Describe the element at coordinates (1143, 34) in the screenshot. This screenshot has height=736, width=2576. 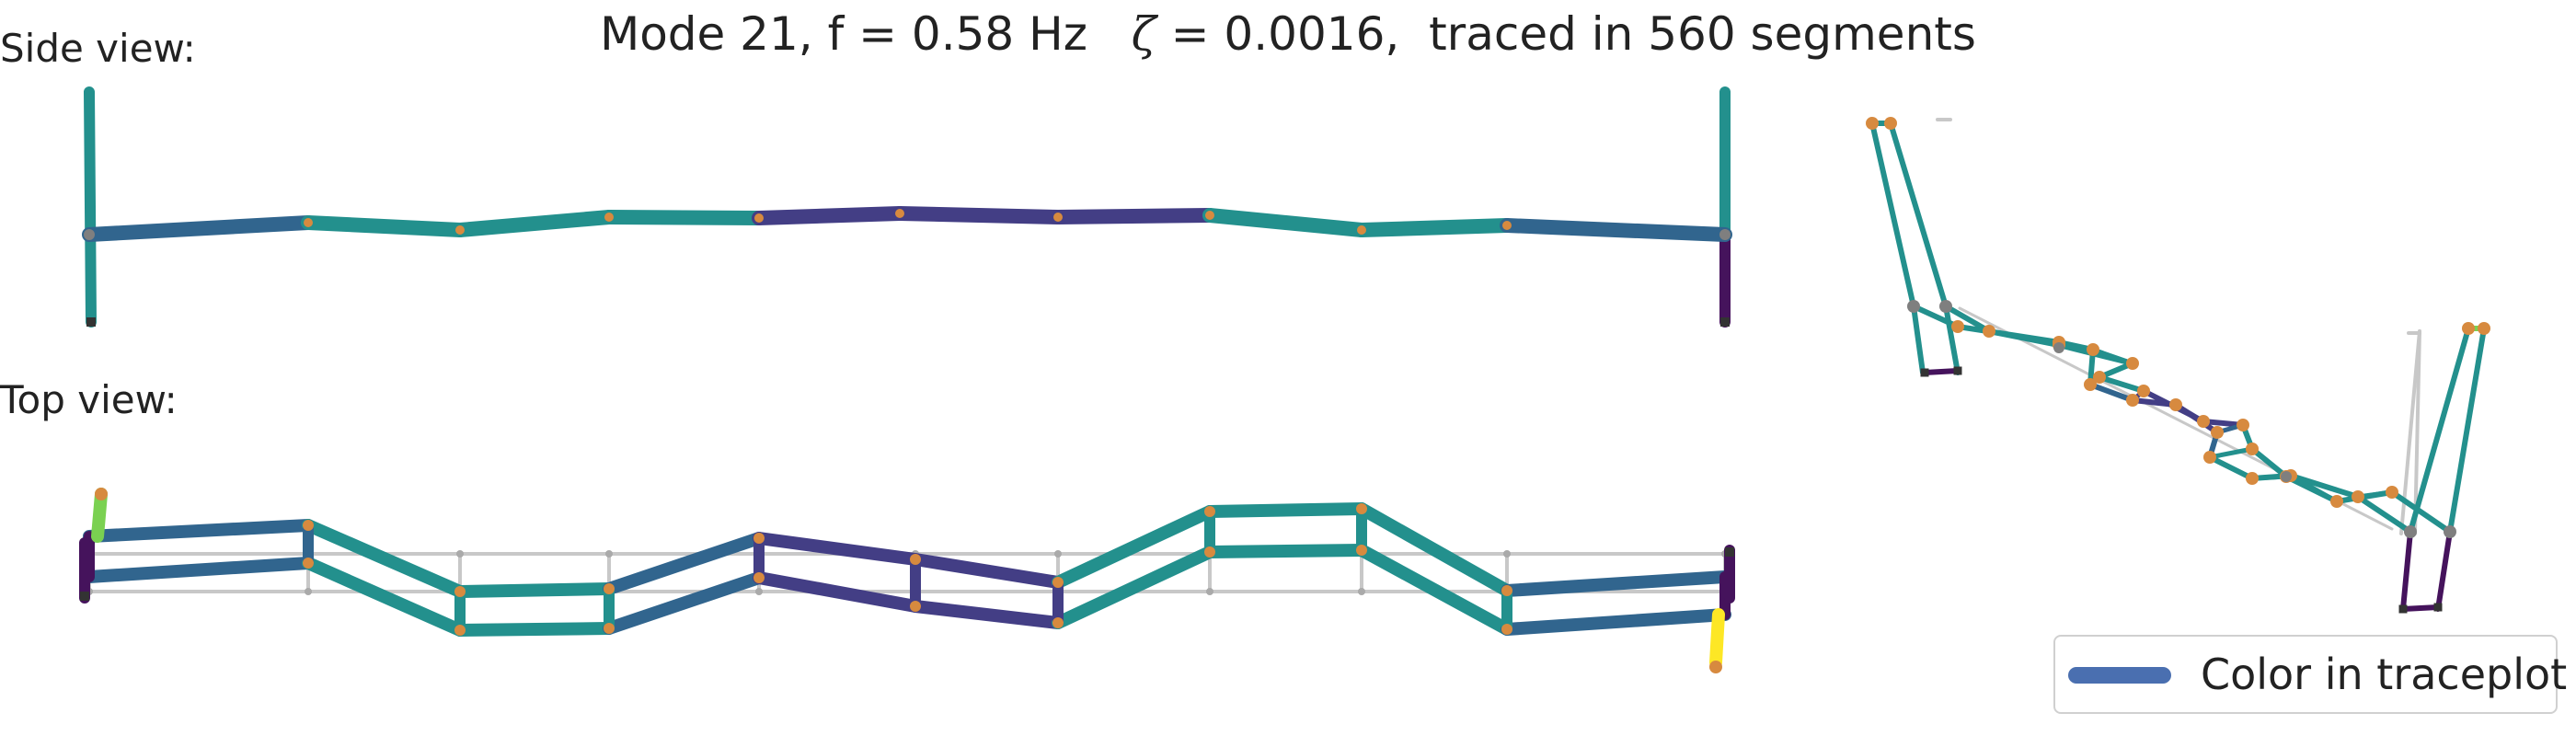
I see `title-zeta-symbol: ζ` at that location.